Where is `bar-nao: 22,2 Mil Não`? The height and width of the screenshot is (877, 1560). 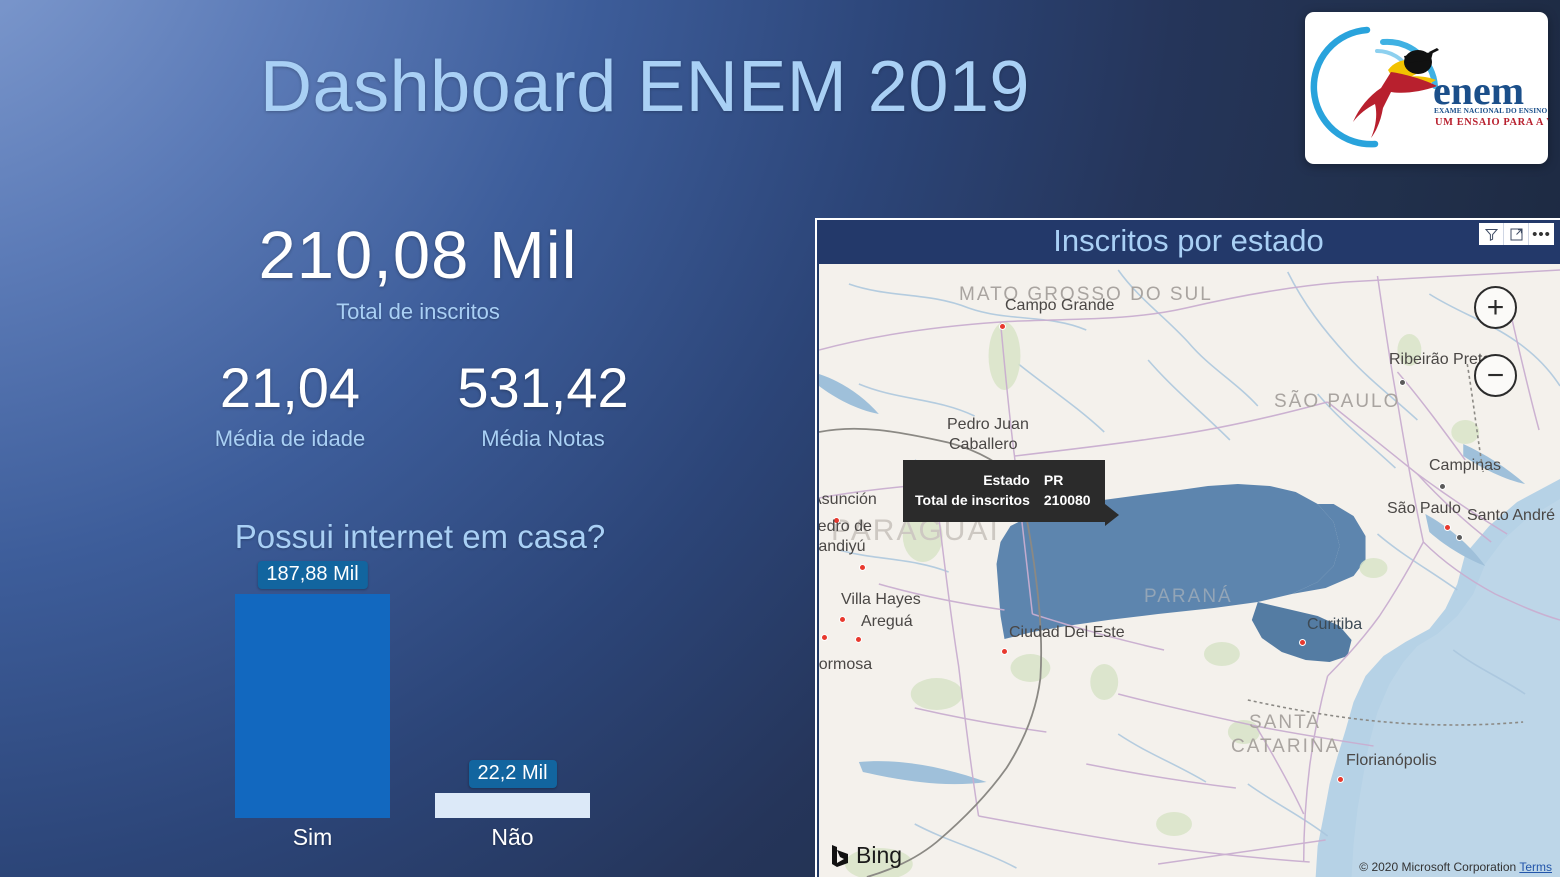
bar-nao: 22,2 Mil Não is located at coordinates (512, 805).